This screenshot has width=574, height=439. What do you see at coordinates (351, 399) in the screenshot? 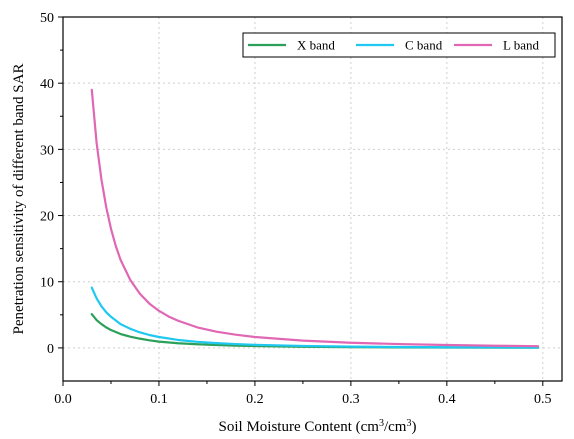
I see `x-tick-label: 0.3` at bounding box center [351, 399].